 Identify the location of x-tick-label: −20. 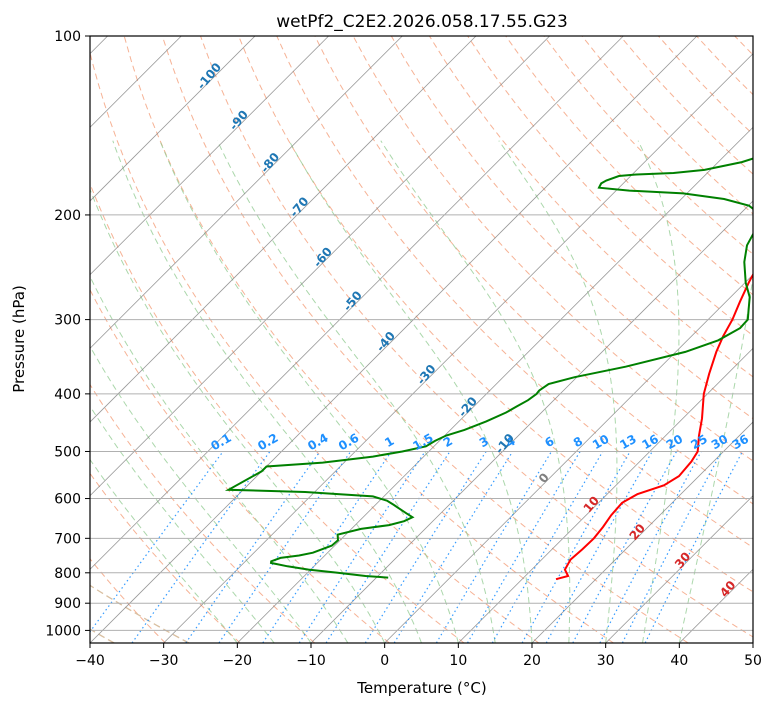
(238, 661).